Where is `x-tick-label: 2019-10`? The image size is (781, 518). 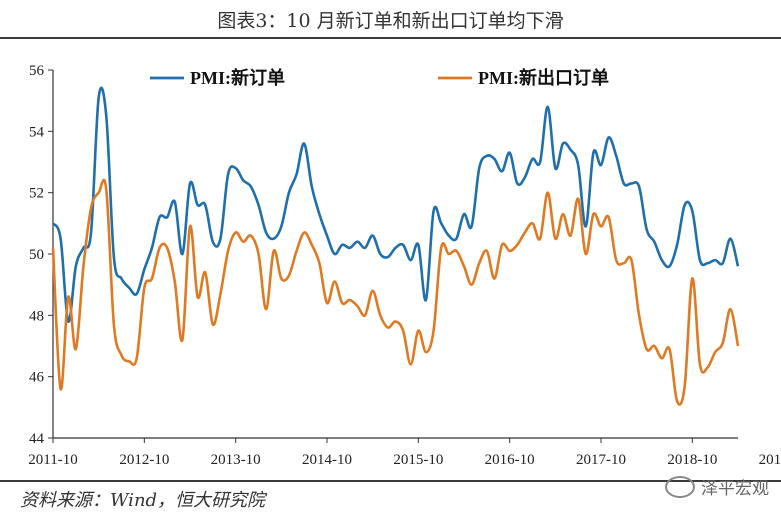
x-tick-label: 2019-10 is located at coordinates (770, 460).